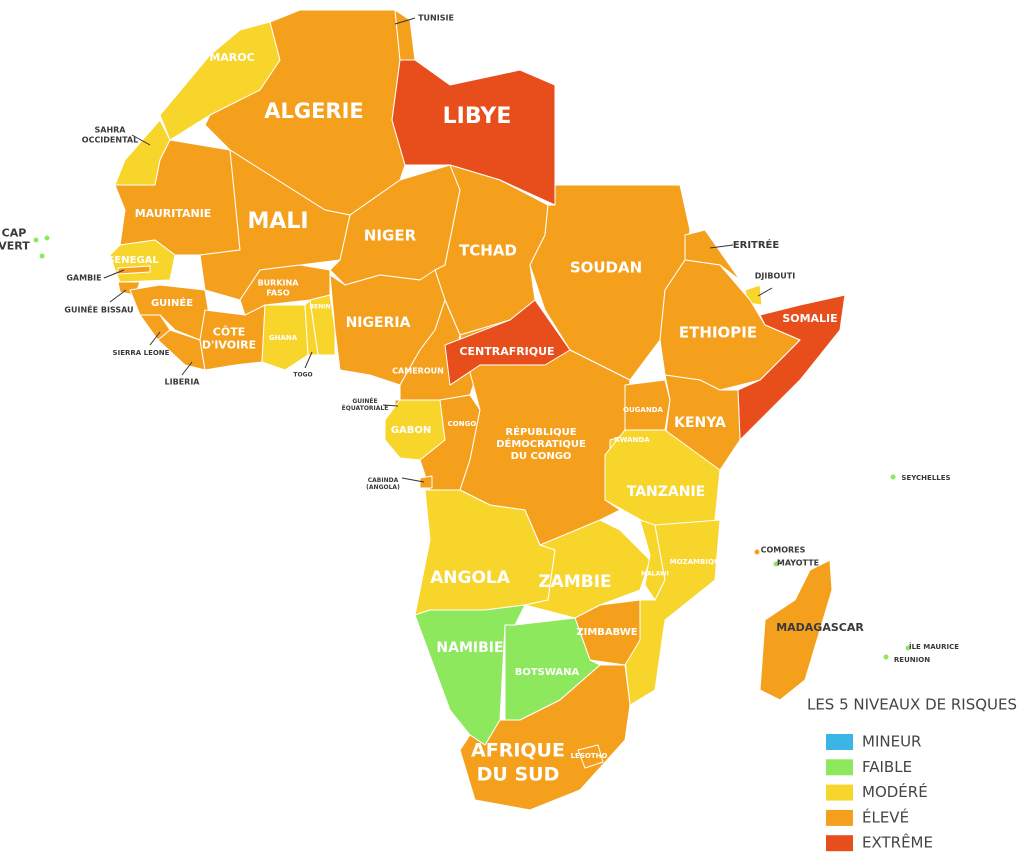 Image resolution: width=1024 pixels, height=854 pixels. Describe the element at coordinates (697, 562) in the screenshot. I see `country-label: MOZAMBIQUE` at that location.